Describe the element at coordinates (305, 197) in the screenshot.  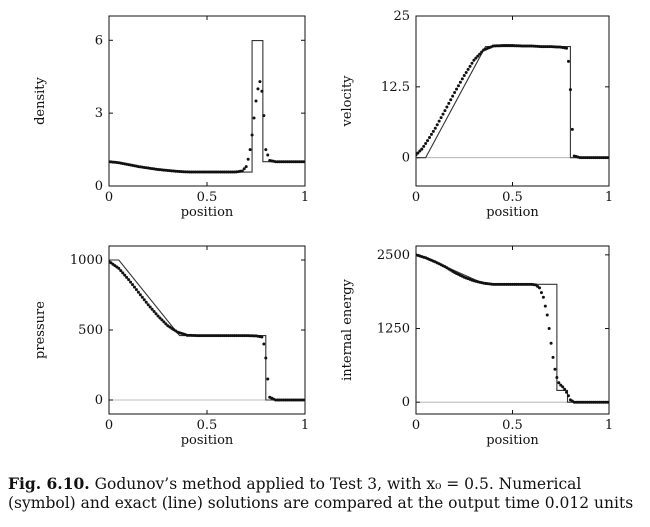
I see `density-xtick-label: 1` at that location.